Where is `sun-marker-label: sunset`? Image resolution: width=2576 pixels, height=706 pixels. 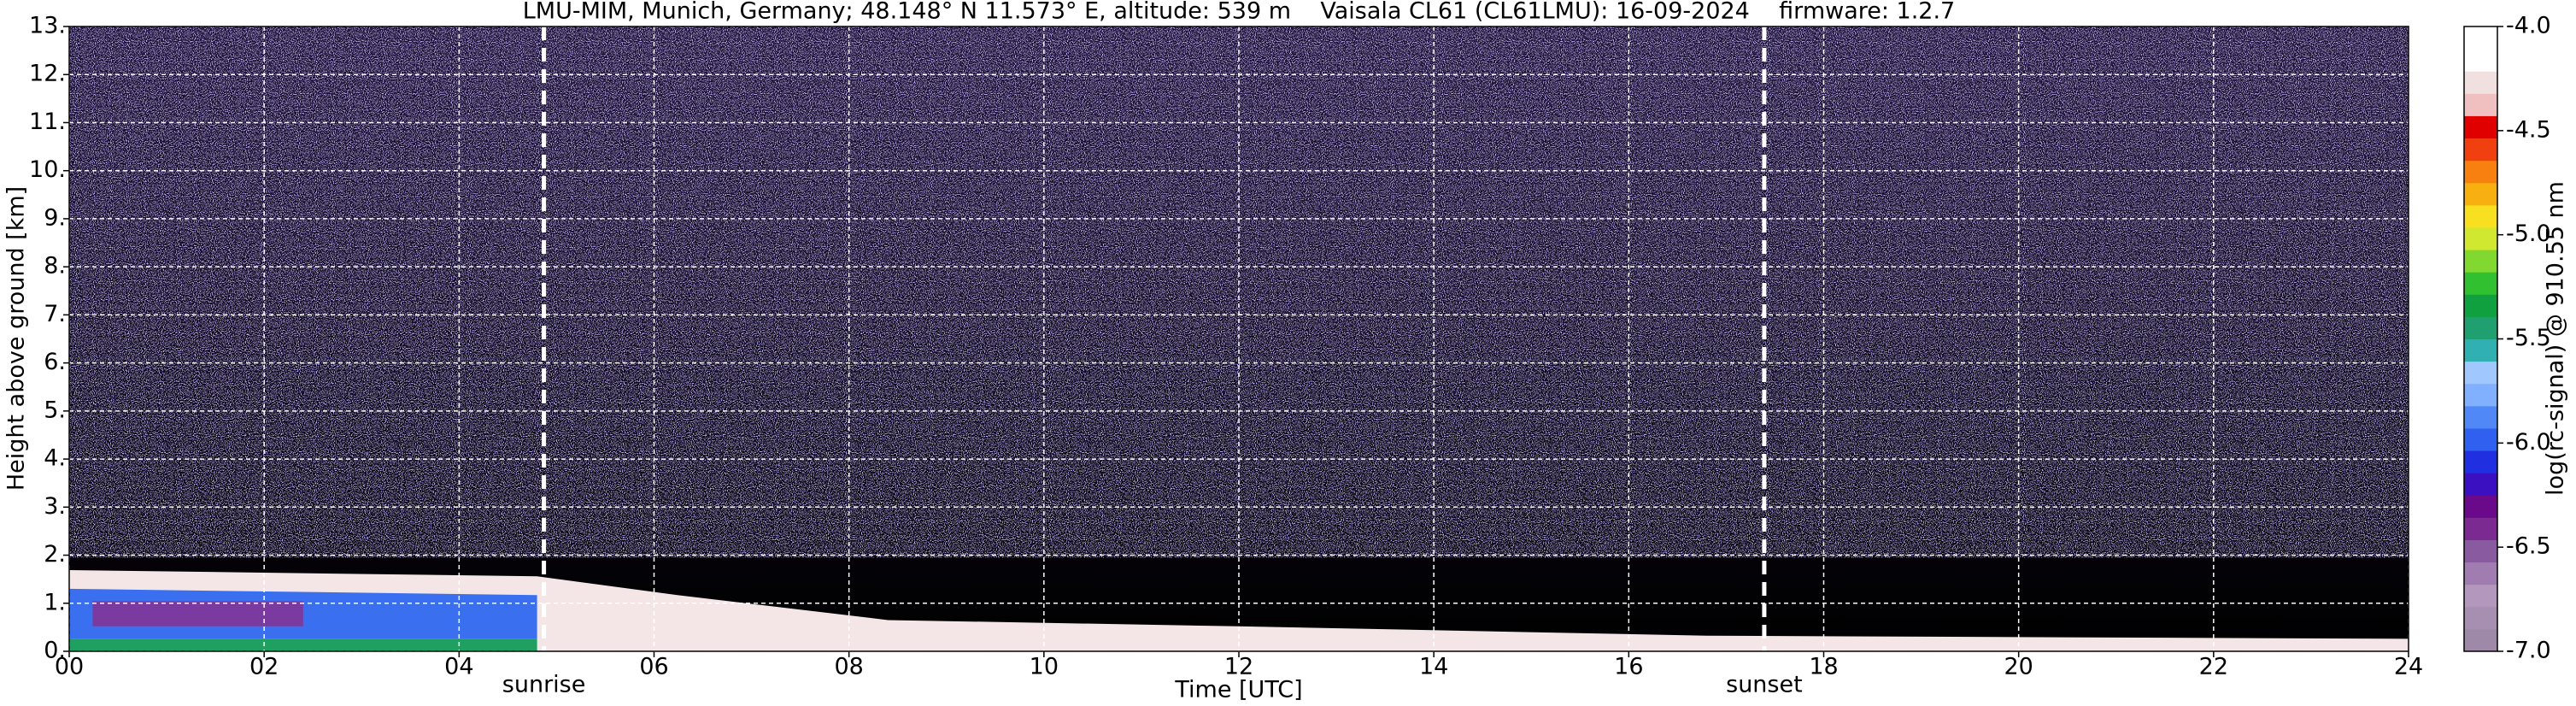 sun-marker-label: sunset is located at coordinates (1765, 685).